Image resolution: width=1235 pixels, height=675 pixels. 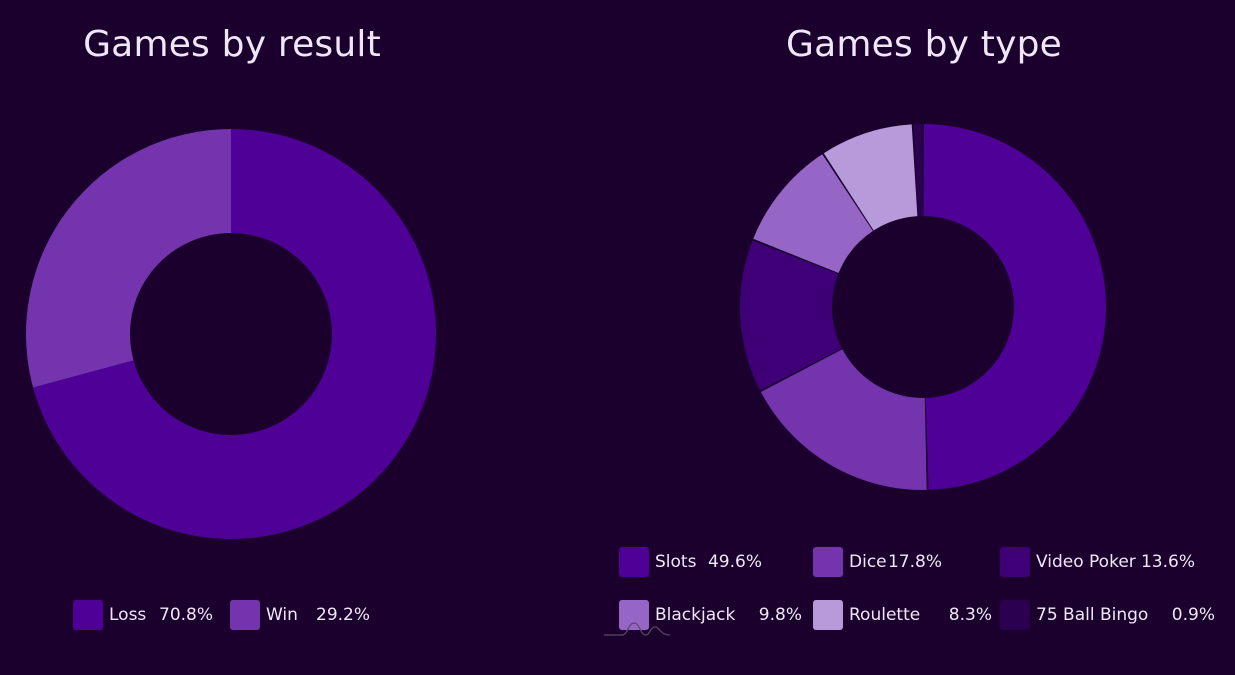 What do you see at coordinates (129, 258) in the screenshot?
I see `slice-win` at bounding box center [129, 258].